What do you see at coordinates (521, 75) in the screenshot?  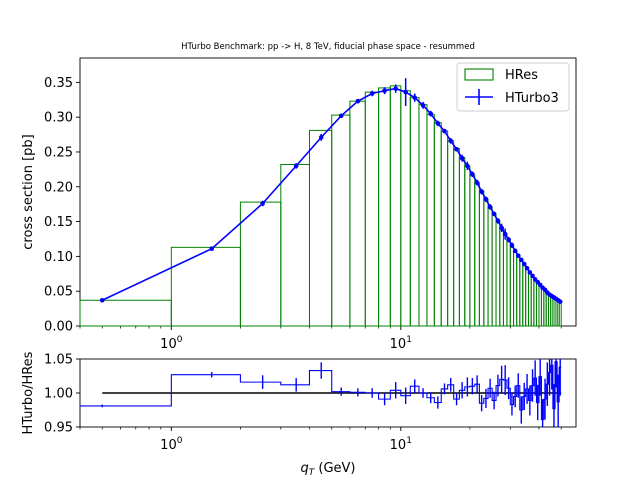 I see `legend-label-hres: HRes` at bounding box center [521, 75].